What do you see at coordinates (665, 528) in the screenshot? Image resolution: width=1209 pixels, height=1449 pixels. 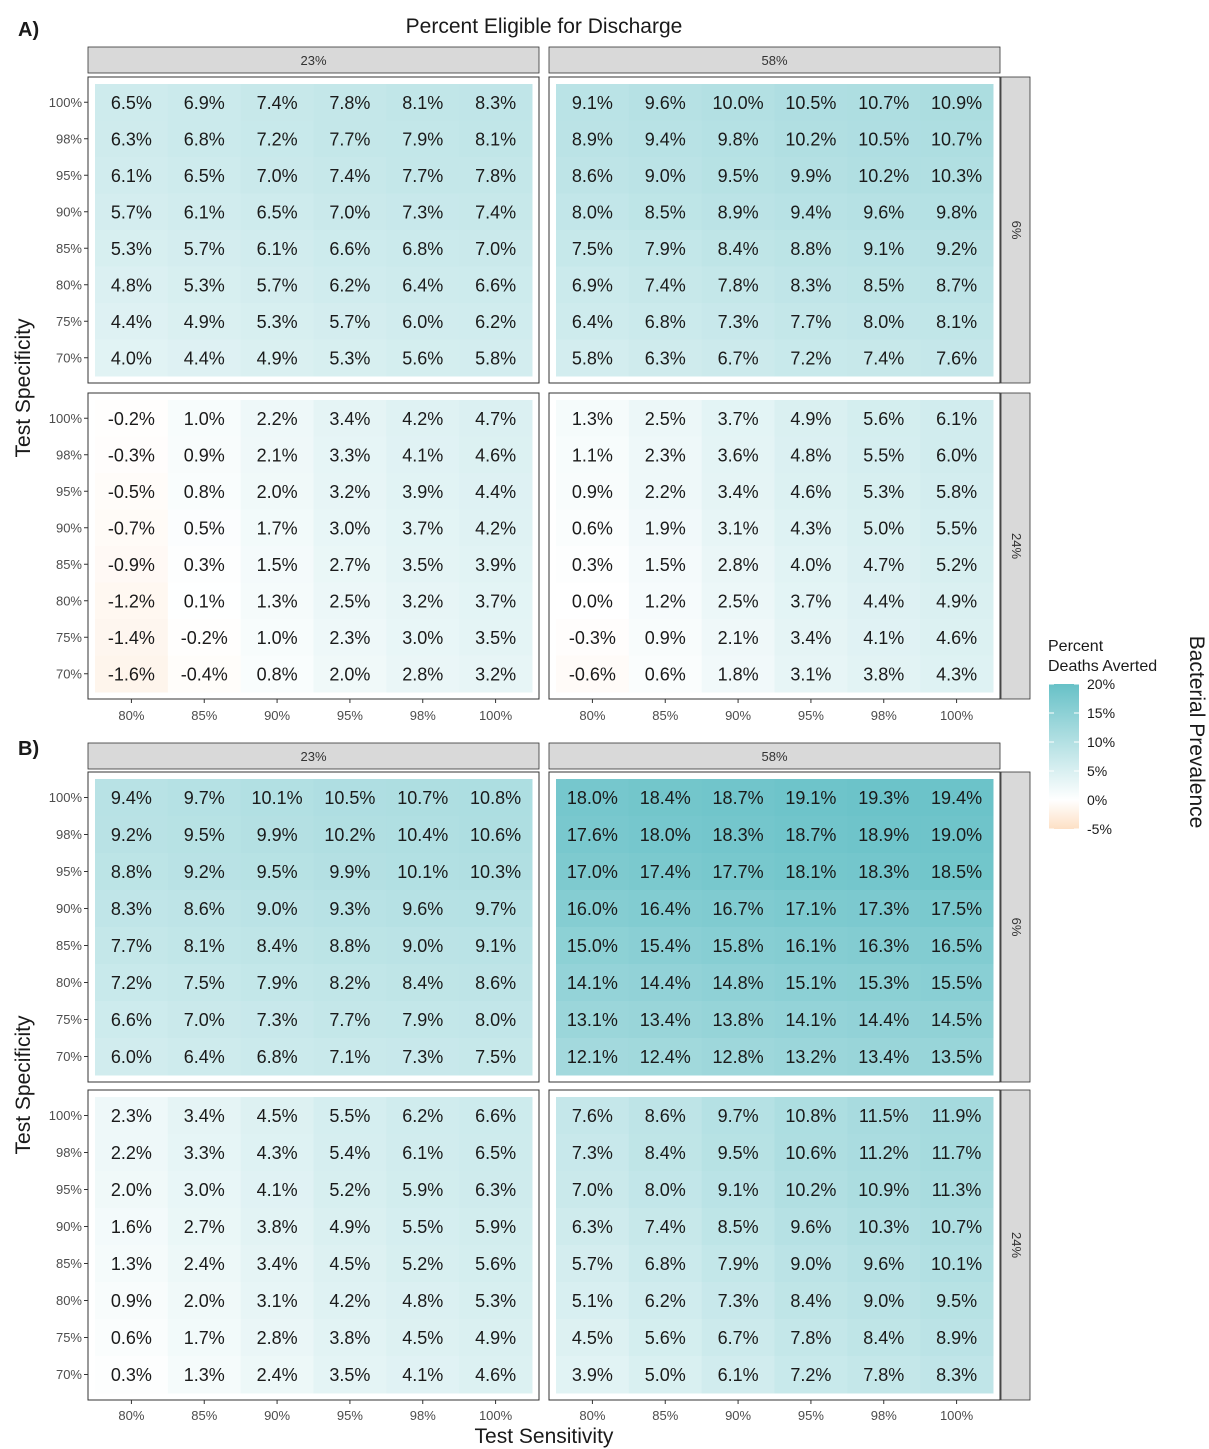 I see `cell-label: 1.9%` at bounding box center [665, 528].